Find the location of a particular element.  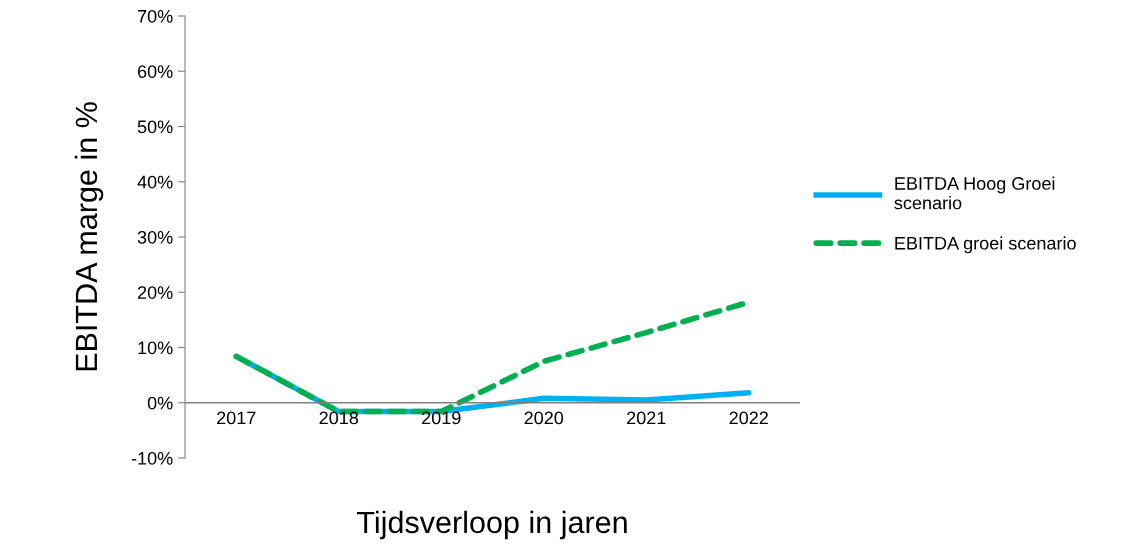

y-tick-label: -10% is located at coordinates (152, 458).